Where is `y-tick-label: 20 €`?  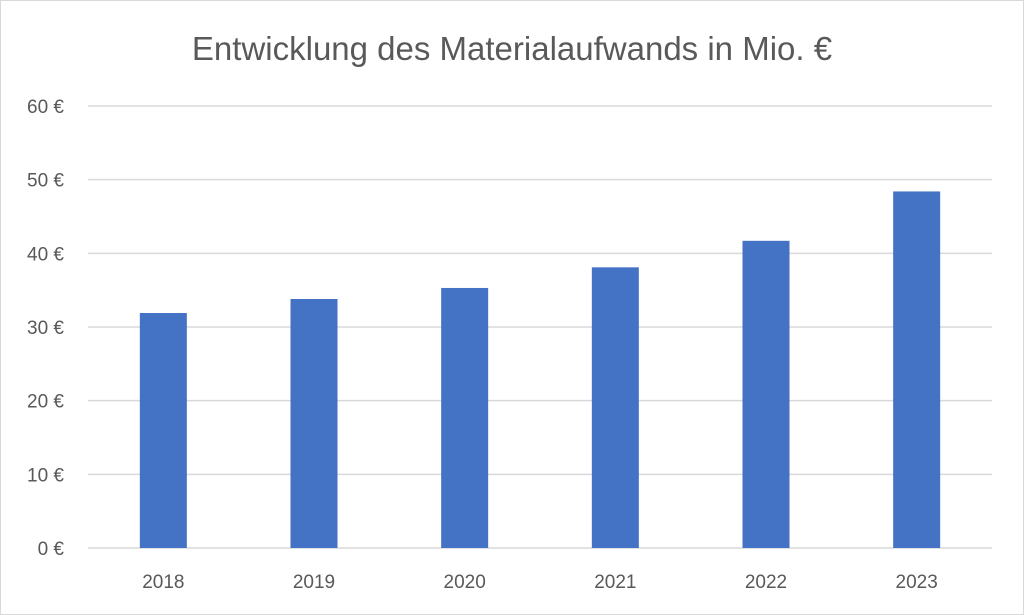 y-tick-label: 20 € is located at coordinates (45, 402).